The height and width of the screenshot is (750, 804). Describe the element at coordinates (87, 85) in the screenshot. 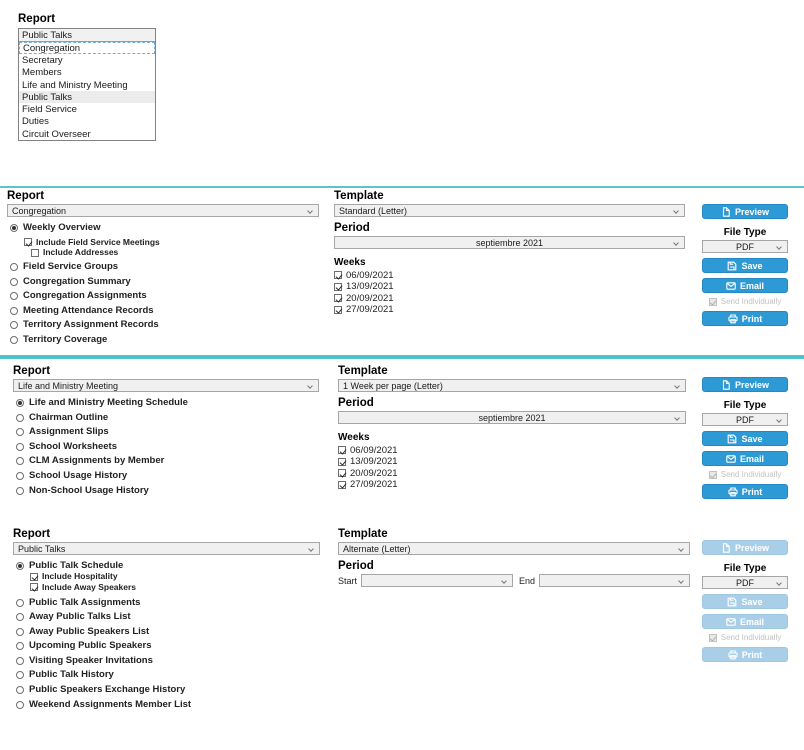

I see `picker-option-life-and-ministry-meeting: Life and Ministry Meeting` at that location.